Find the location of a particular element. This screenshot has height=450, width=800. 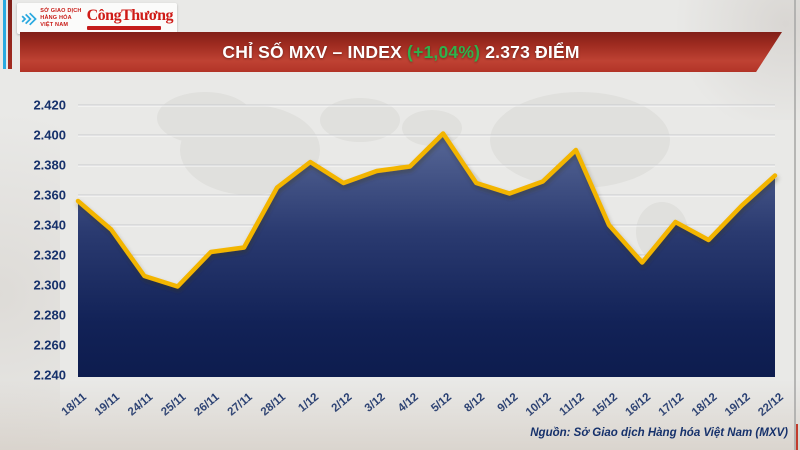

y-axis-tick-label: 2.340 is located at coordinates (49, 225).